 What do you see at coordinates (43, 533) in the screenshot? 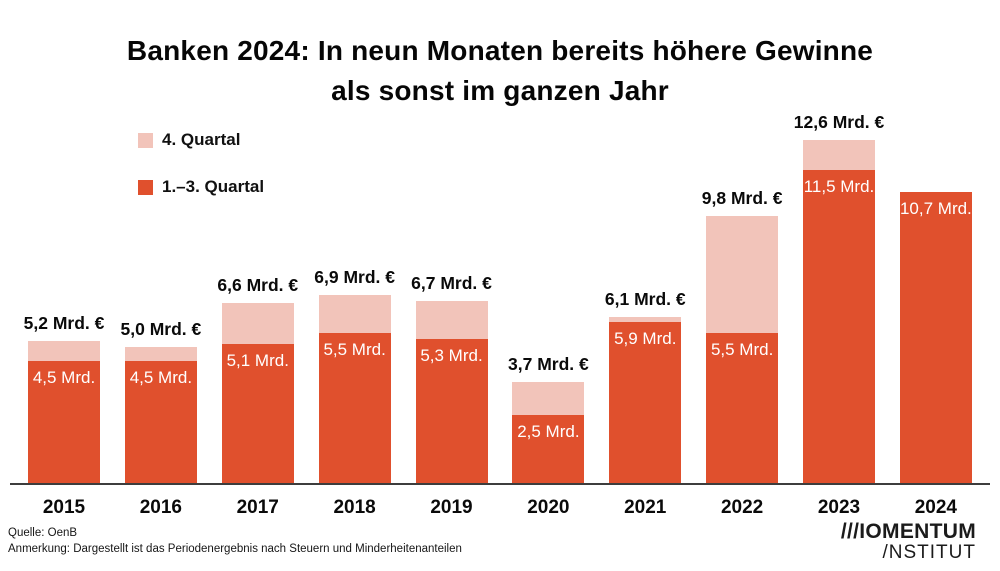
I see `source-line: Quelle: OenB` at bounding box center [43, 533].